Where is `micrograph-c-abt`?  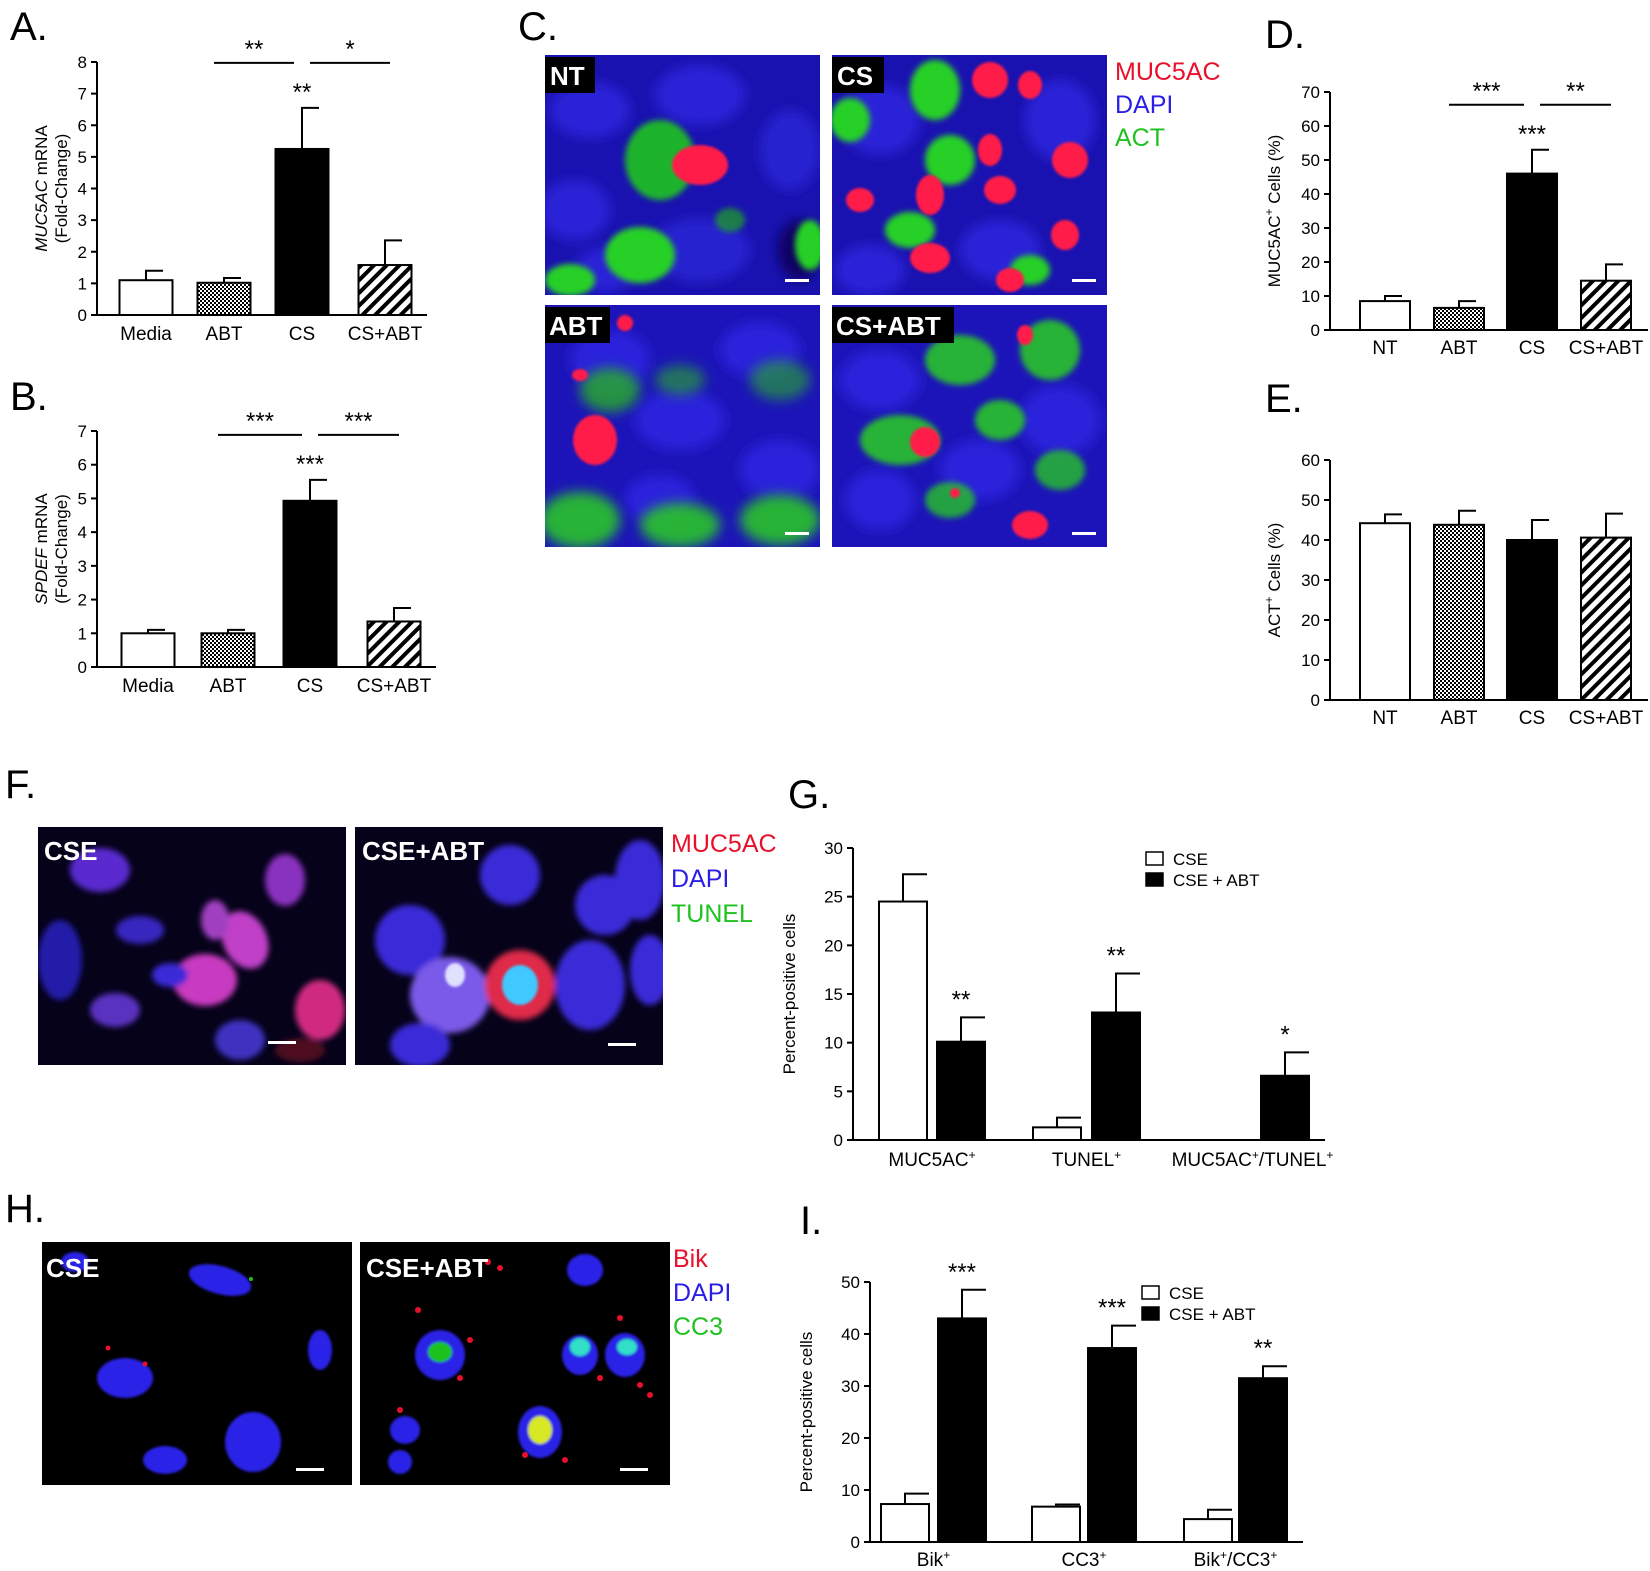
micrograph-c-abt is located at coordinates (682, 426).